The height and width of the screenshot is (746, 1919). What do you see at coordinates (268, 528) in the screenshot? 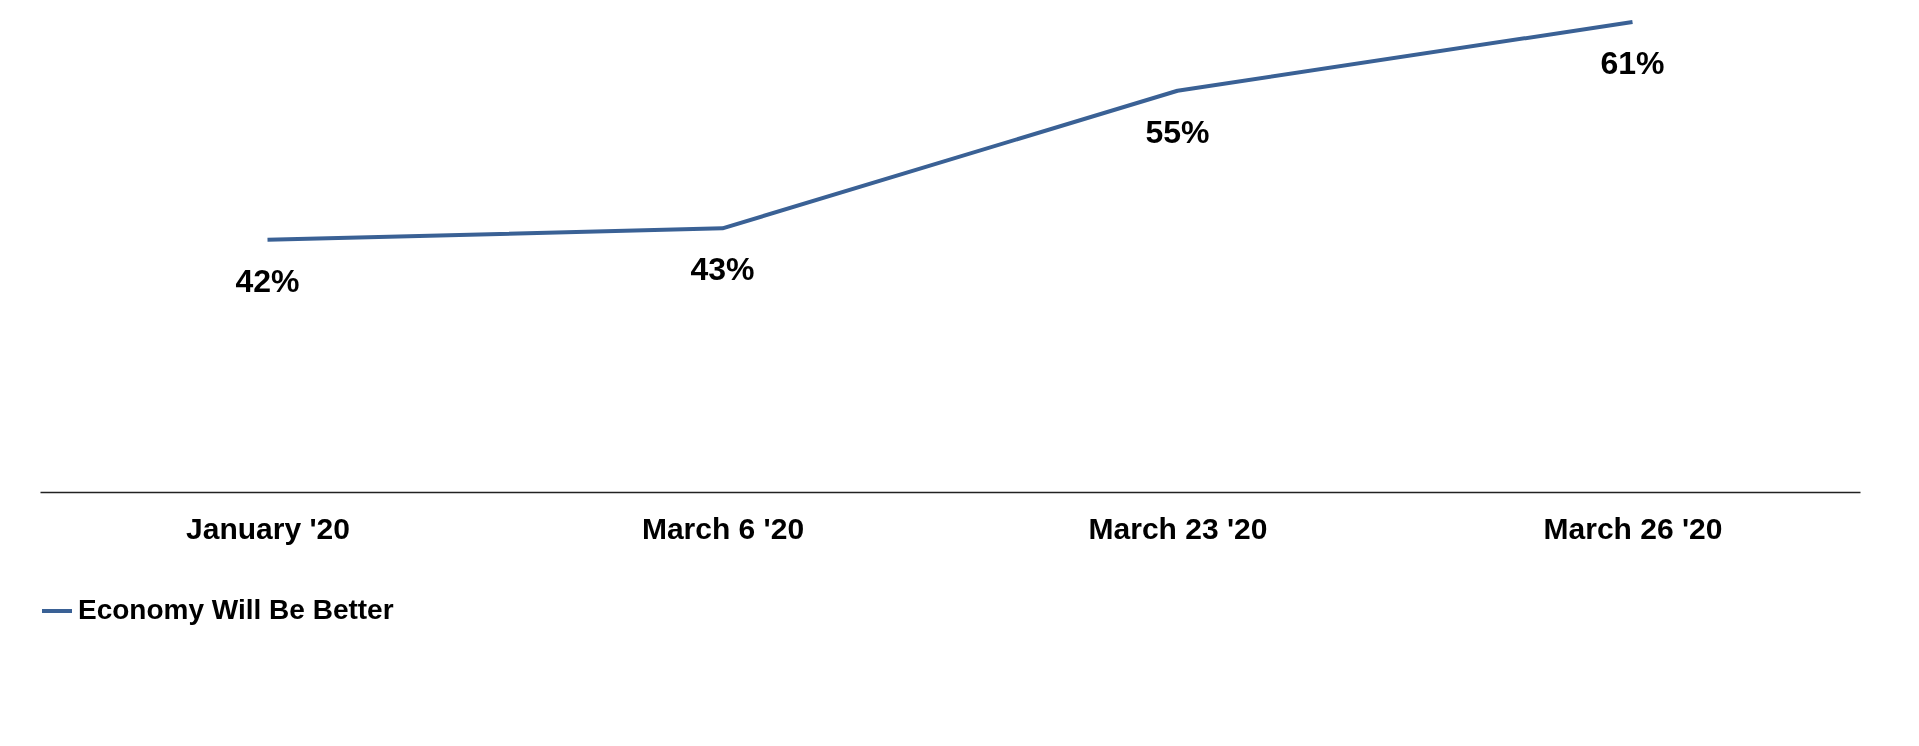
I see `x-tick-label: January '20` at bounding box center [268, 528].